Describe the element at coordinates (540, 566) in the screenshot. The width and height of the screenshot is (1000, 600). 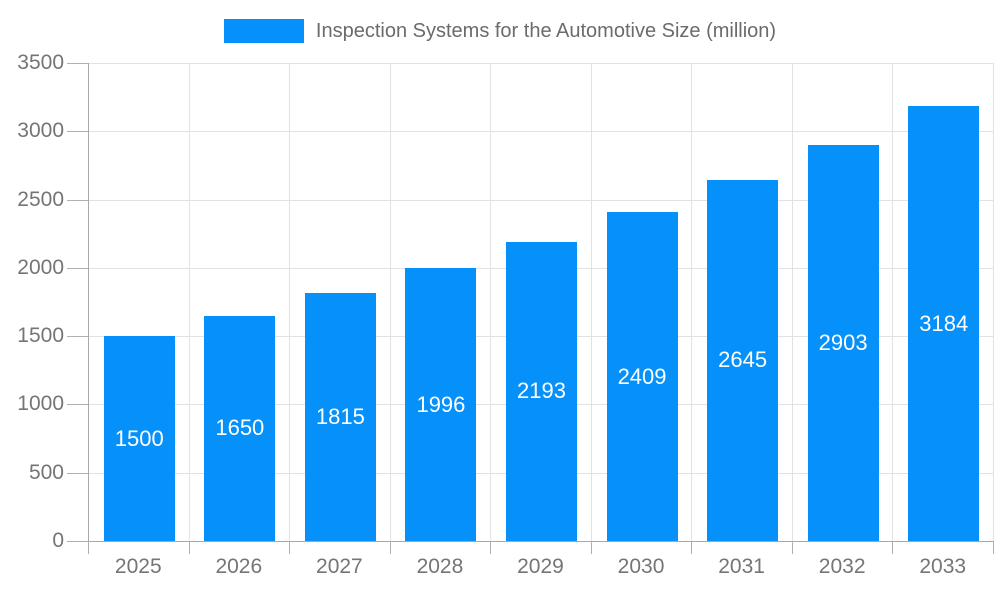
I see `x-axis-tick-label: 2029` at that location.